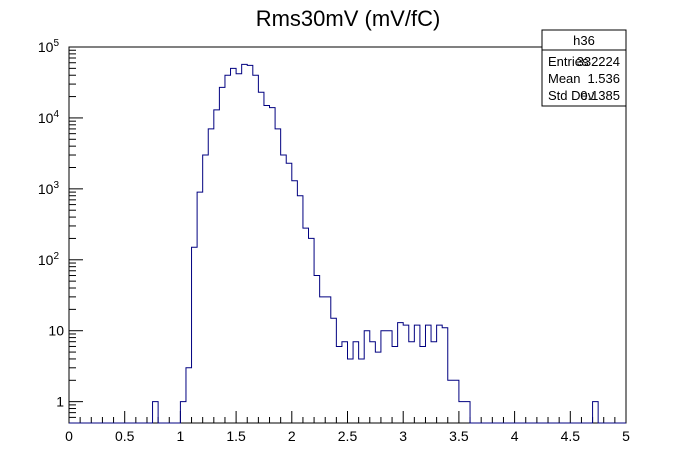 This screenshot has height=472, width=696. I want to click on stats-mean-label: Mean, so click(564, 78).